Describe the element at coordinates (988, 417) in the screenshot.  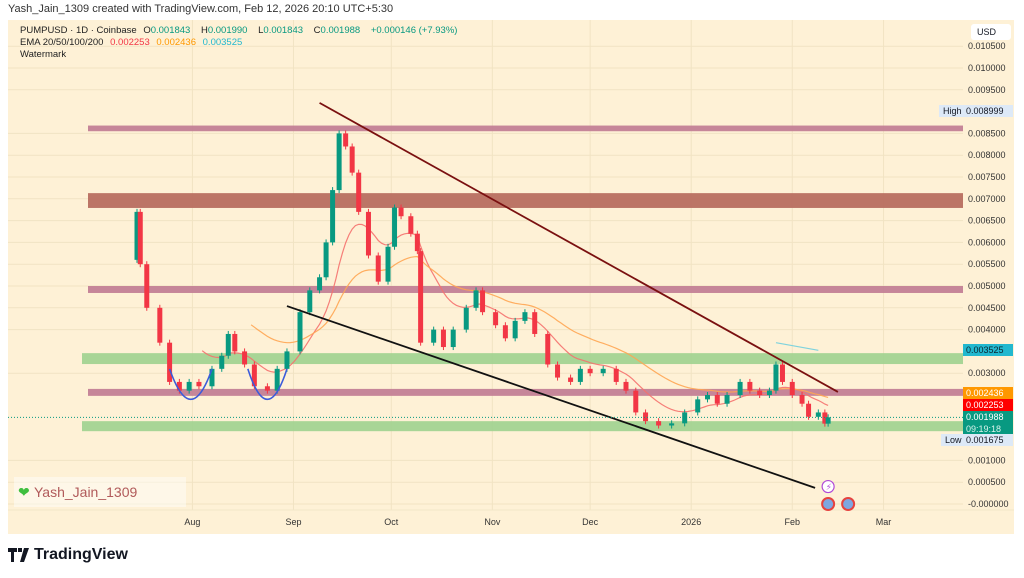
I see `last-price-label: 0.001988` at that location.